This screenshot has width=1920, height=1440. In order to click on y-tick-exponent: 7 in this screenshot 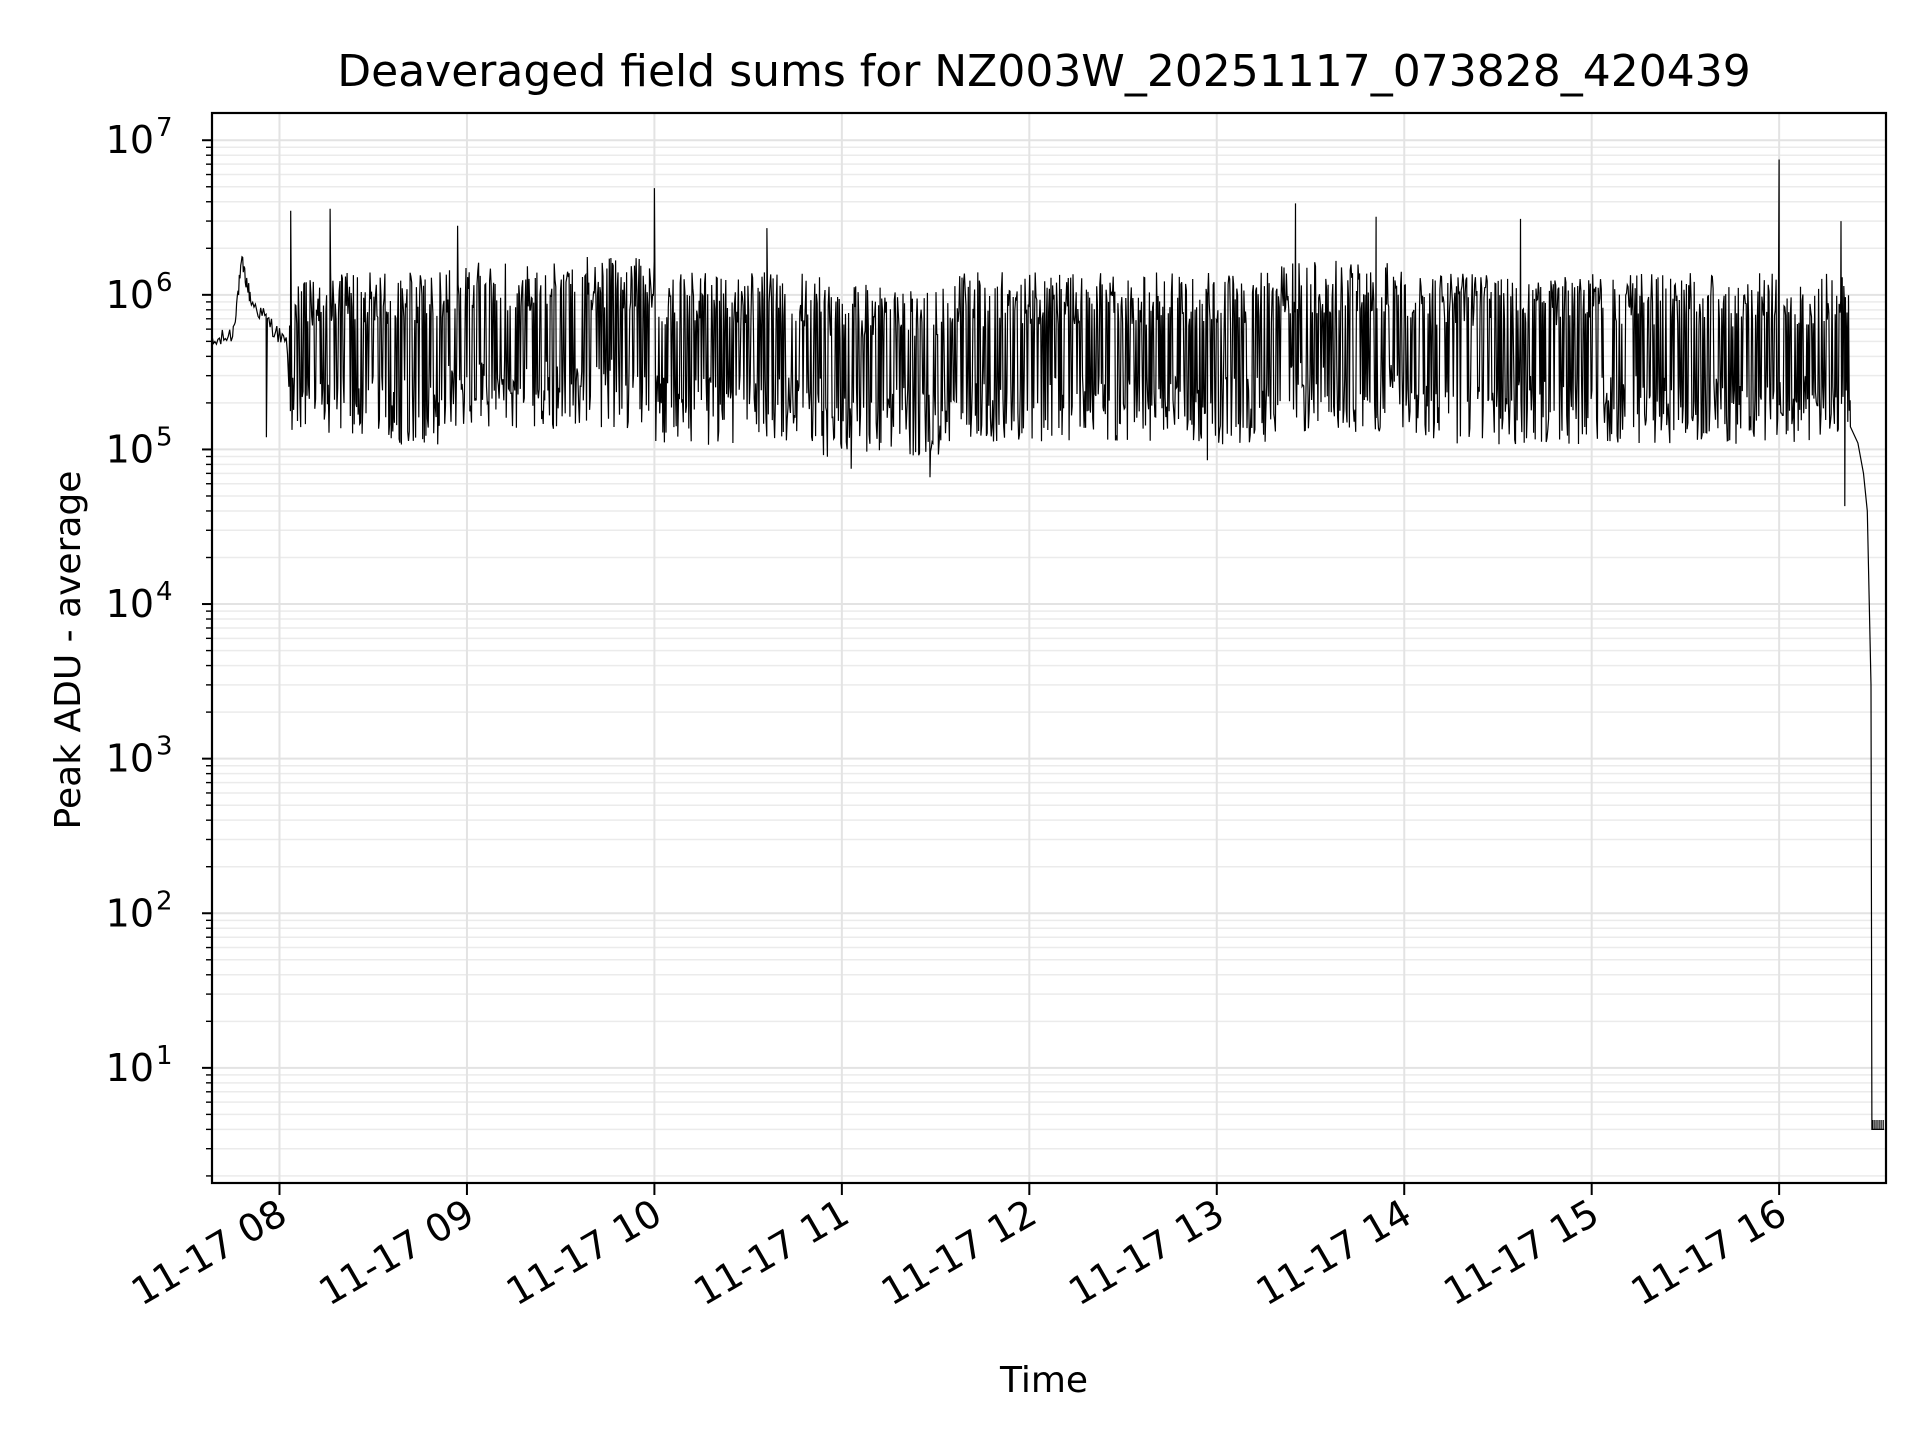, I will do `click(164, 128)`.